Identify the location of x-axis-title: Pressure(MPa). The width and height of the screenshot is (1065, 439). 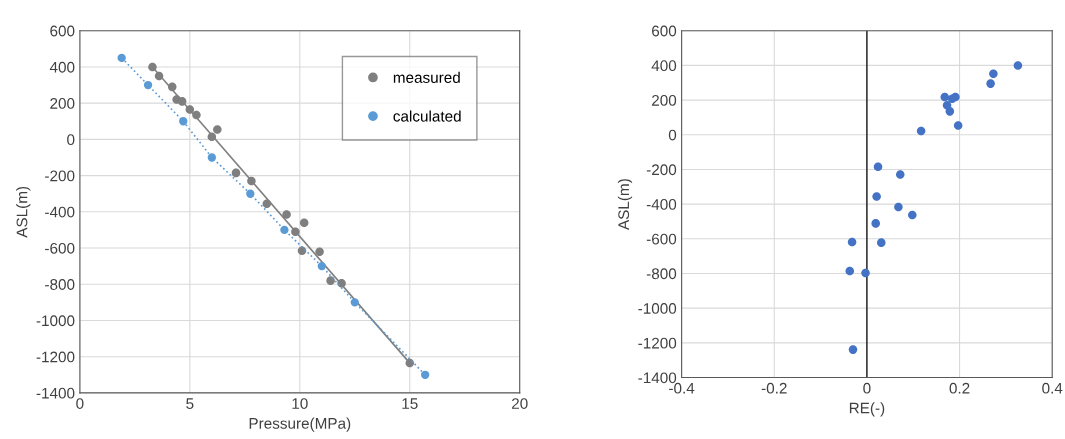
(300, 424).